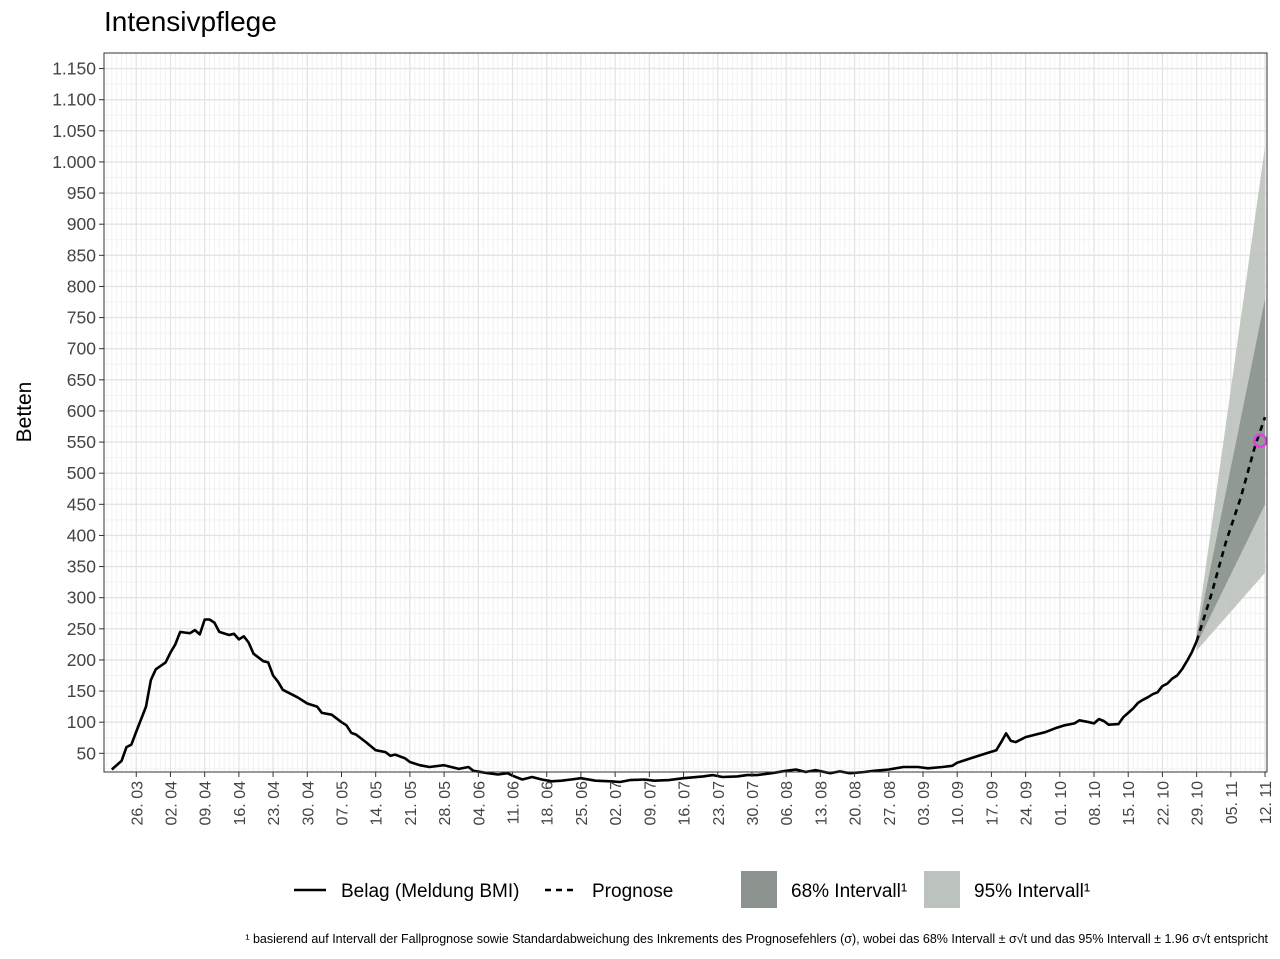  I want to click on x-tick-label: 24. 09, so click(1027, 803).